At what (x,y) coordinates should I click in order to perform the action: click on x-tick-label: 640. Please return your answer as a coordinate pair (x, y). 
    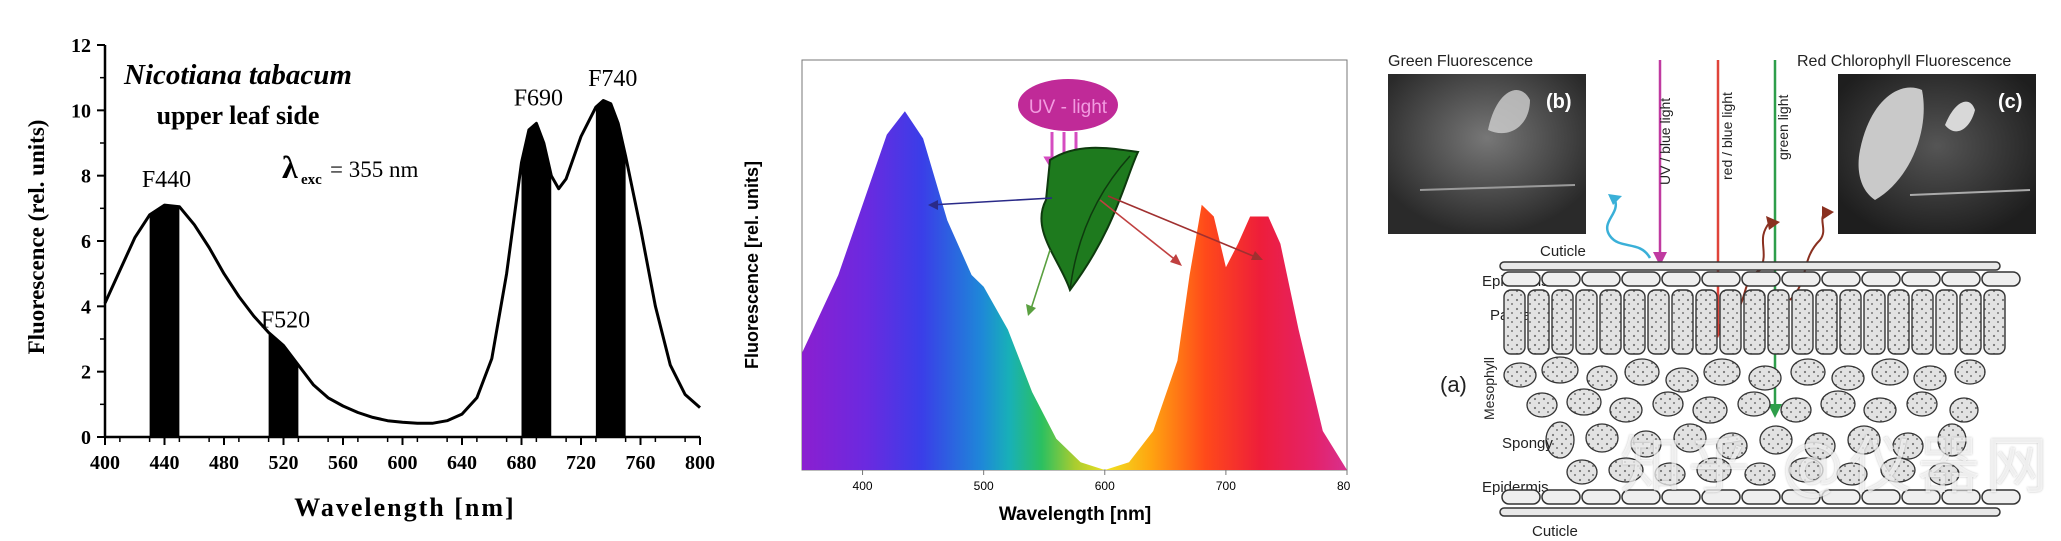
    Looking at the image, I should click on (462, 463).